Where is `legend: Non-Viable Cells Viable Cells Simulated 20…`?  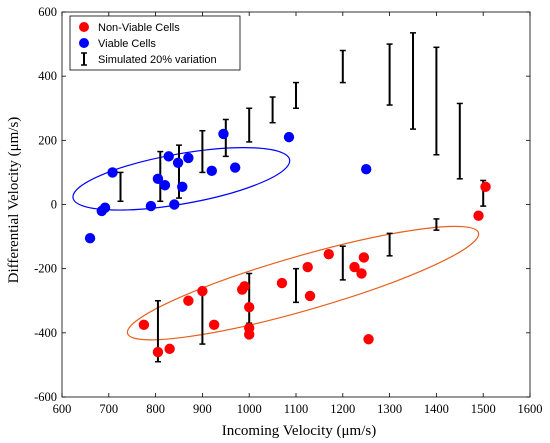
legend: Non-Viable Cells Viable Cells Simulated 20… is located at coordinates (155, 43).